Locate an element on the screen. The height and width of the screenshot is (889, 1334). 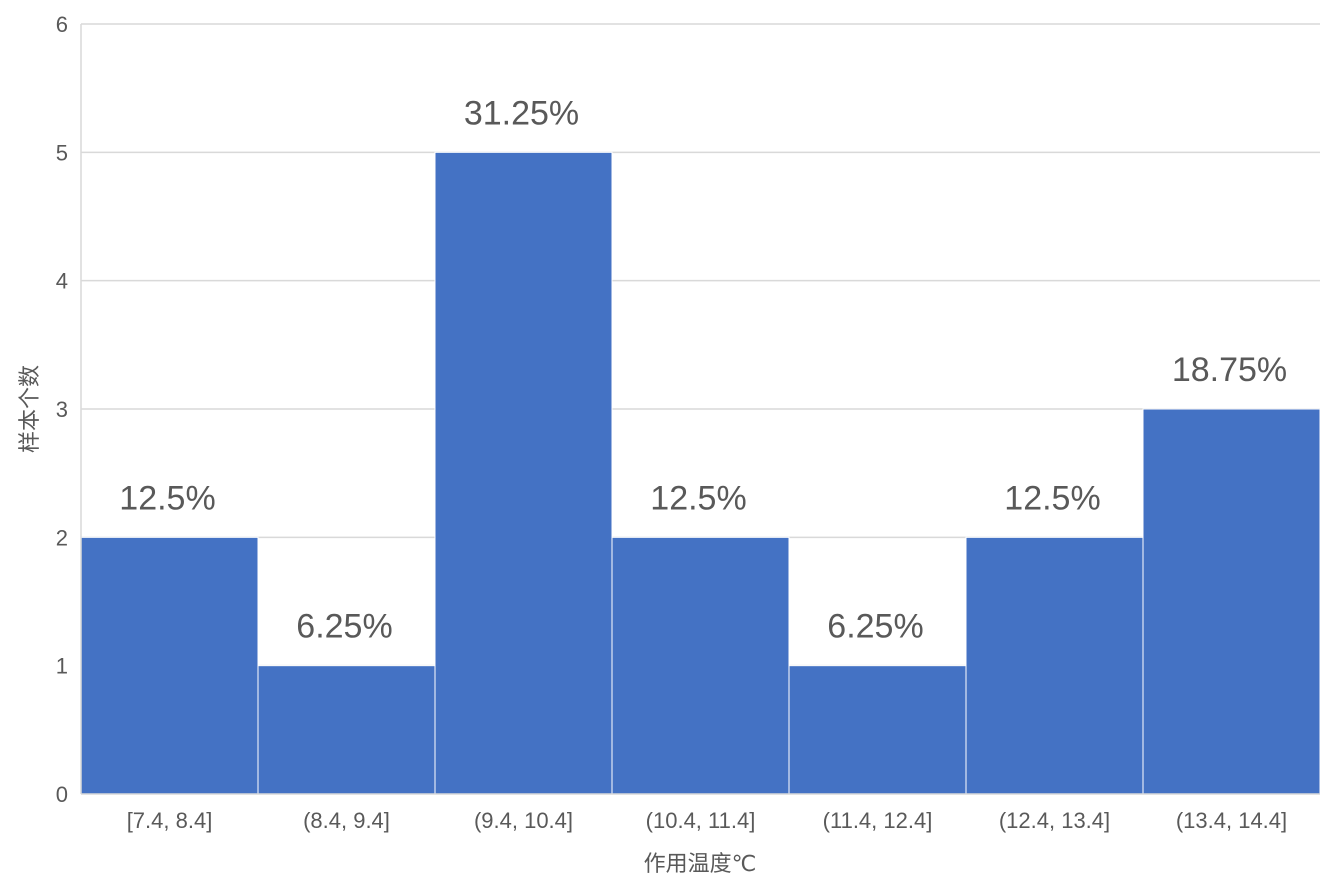
x-tick-label: (8.4, 9.4] is located at coordinates (346, 820).